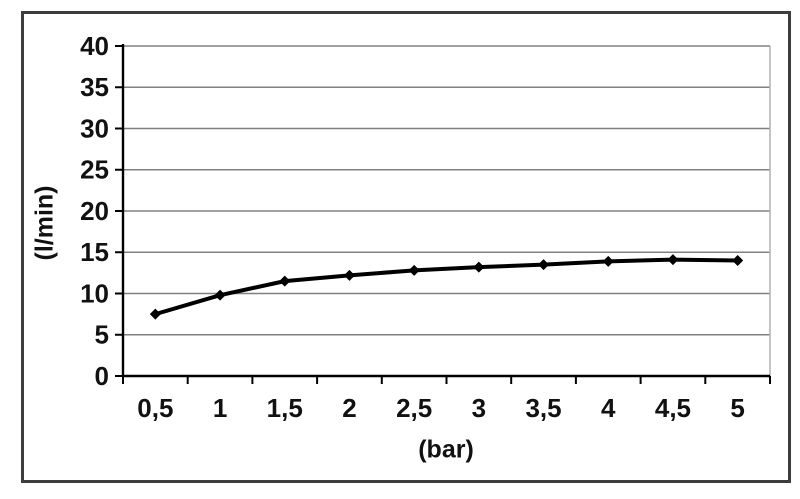  What do you see at coordinates (608, 408) in the screenshot?
I see `x-tick-label: 4` at bounding box center [608, 408].